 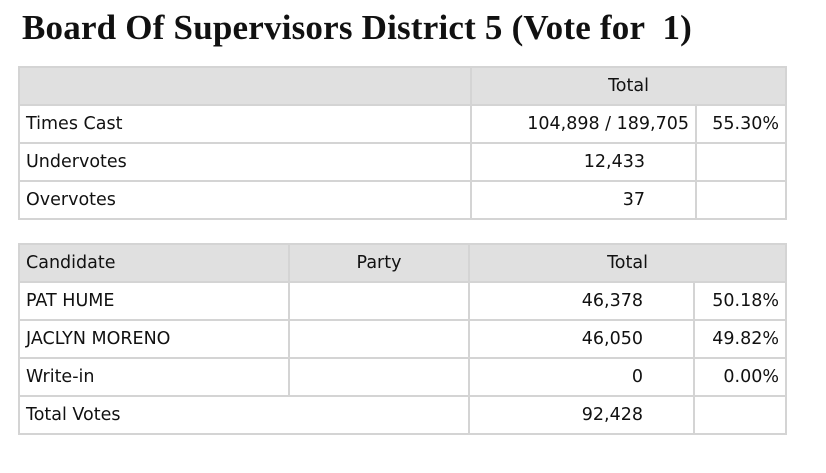 I want to click on total-percent, so click(x=740, y=415).